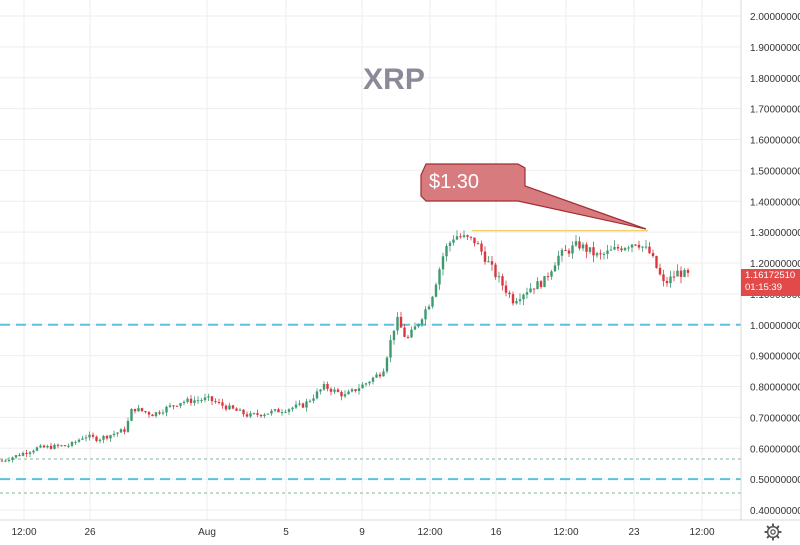  I want to click on price-tick-label: 1.40000000, so click(775, 202).